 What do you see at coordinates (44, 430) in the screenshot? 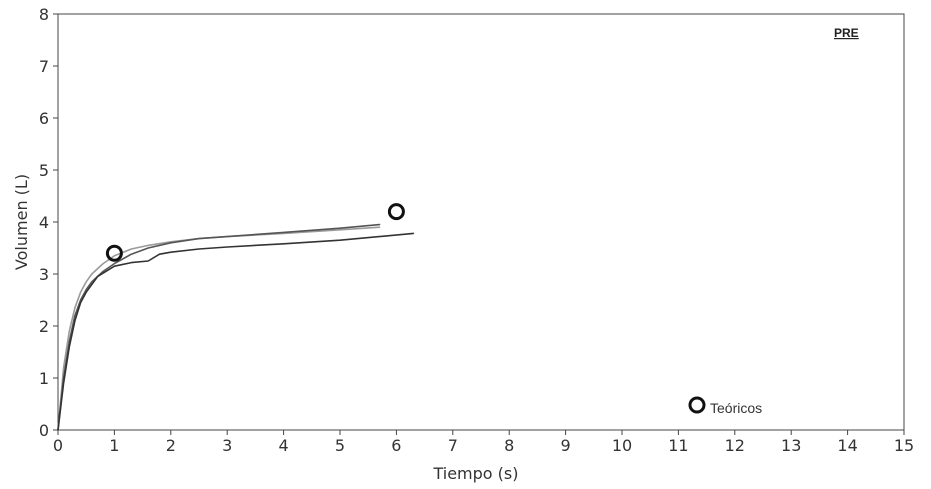
I see `y-tick-label-0: 0` at bounding box center [44, 430].